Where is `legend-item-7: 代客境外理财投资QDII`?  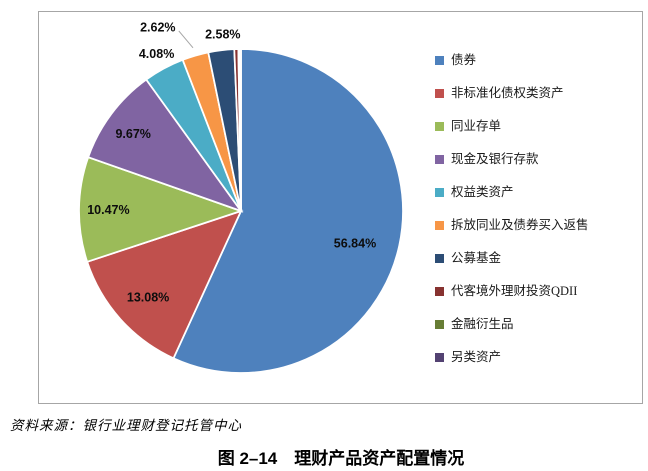
legend-item-7: 代客境外理财投资QDII is located at coordinates (535, 291).